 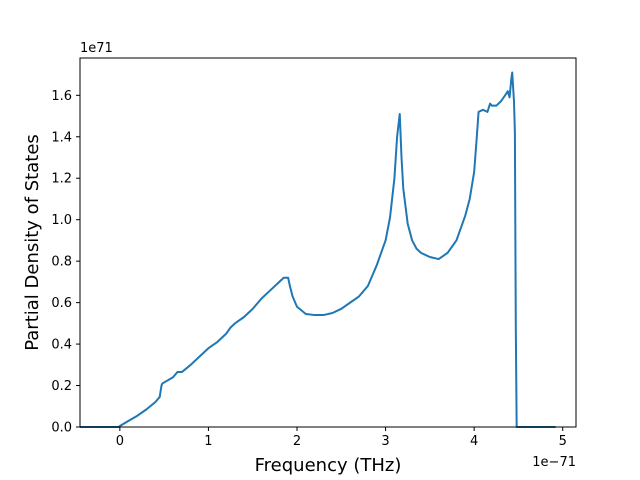 I want to click on x-tick-label: 4, so click(x=474, y=441).